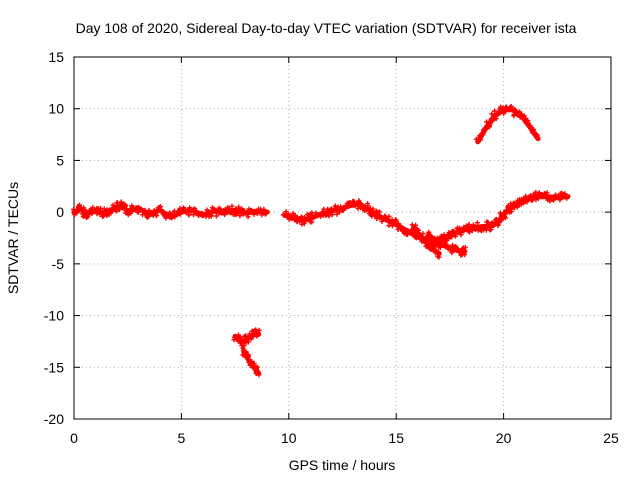 This screenshot has height=480, width=640. Describe the element at coordinates (342, 465) in the screenshot. I see `x-axis-label: GPS time / hours` at that location.